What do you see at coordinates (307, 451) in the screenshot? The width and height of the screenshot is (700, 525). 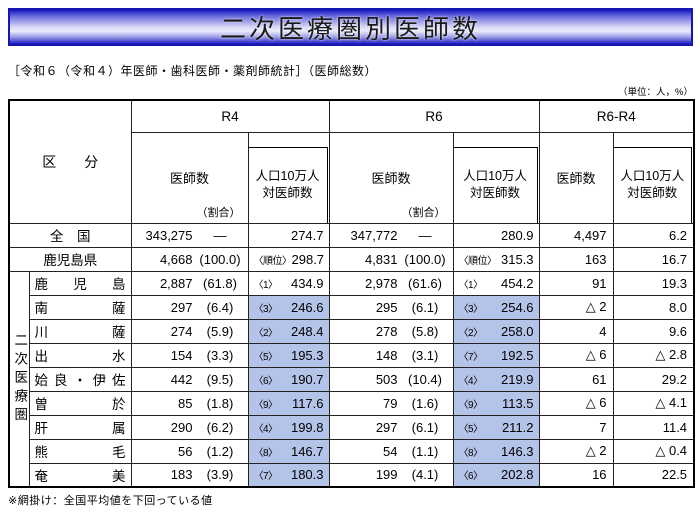 I see `per-capita-value: 146.7` at bounding box center [307, 451].